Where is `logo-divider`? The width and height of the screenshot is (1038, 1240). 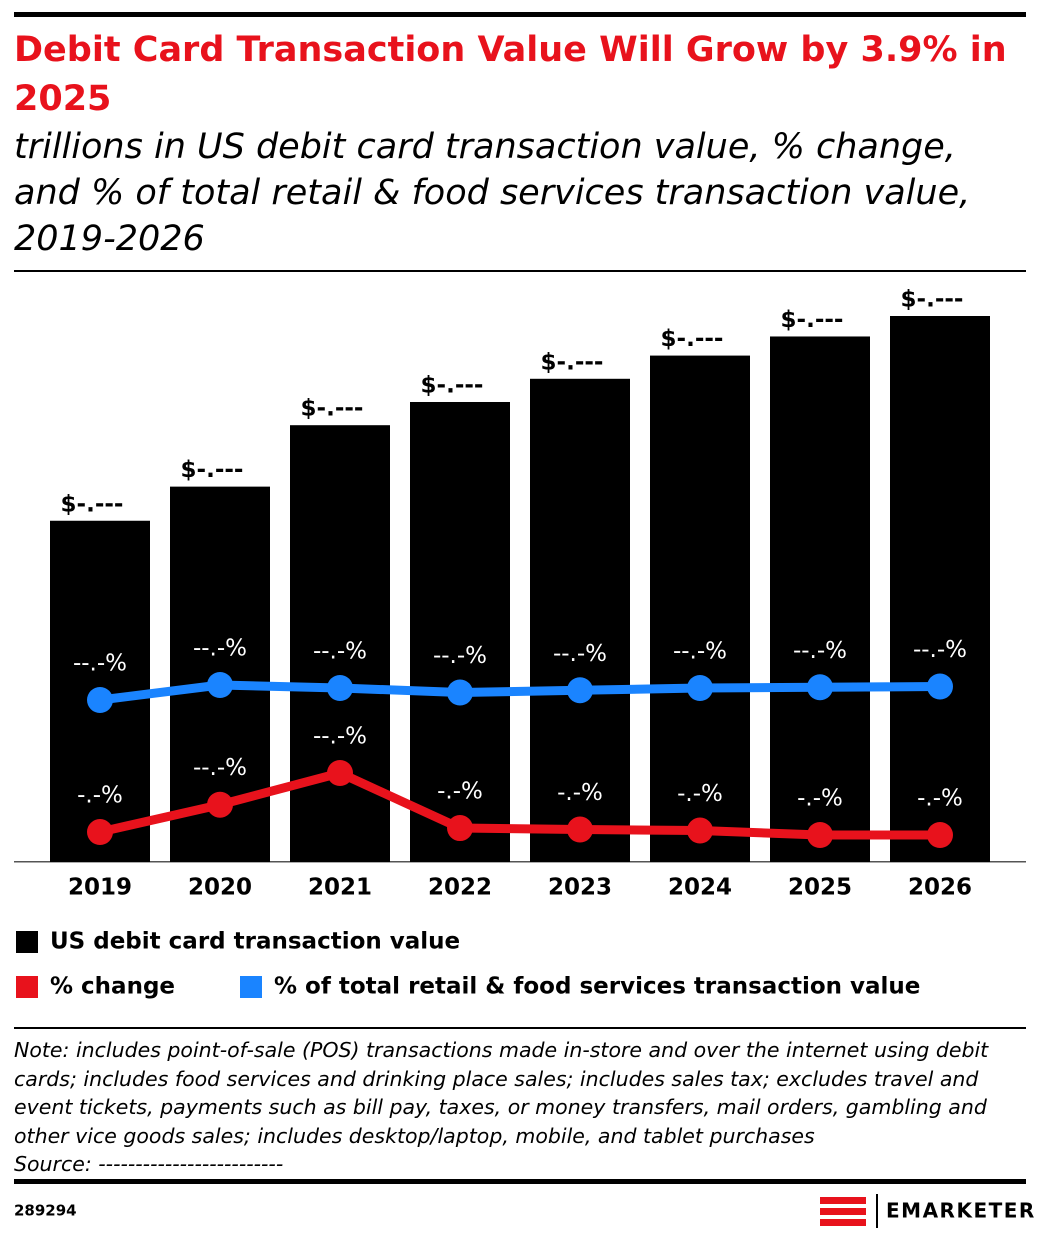
logo-divider is located at coordinates (877, 1211).